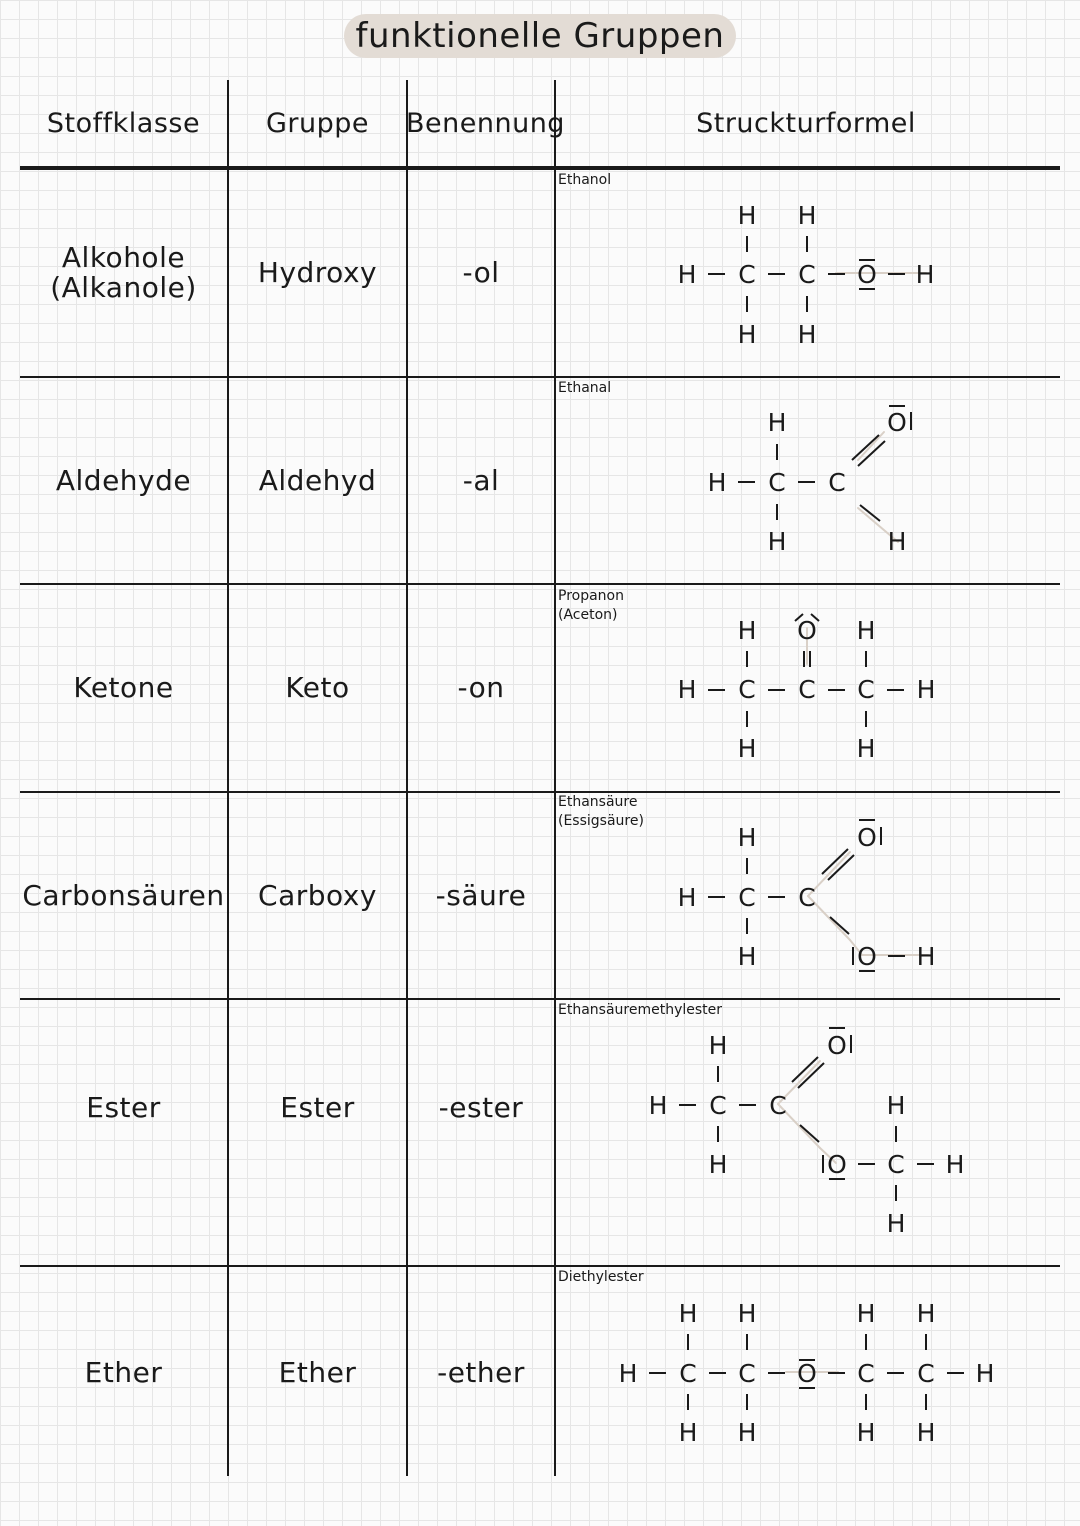 Image resolution: width=1080 pixels, height=1526 pixels. I want to click on stoffklasse-cell: Carbonsäuren, so click(123, 895).